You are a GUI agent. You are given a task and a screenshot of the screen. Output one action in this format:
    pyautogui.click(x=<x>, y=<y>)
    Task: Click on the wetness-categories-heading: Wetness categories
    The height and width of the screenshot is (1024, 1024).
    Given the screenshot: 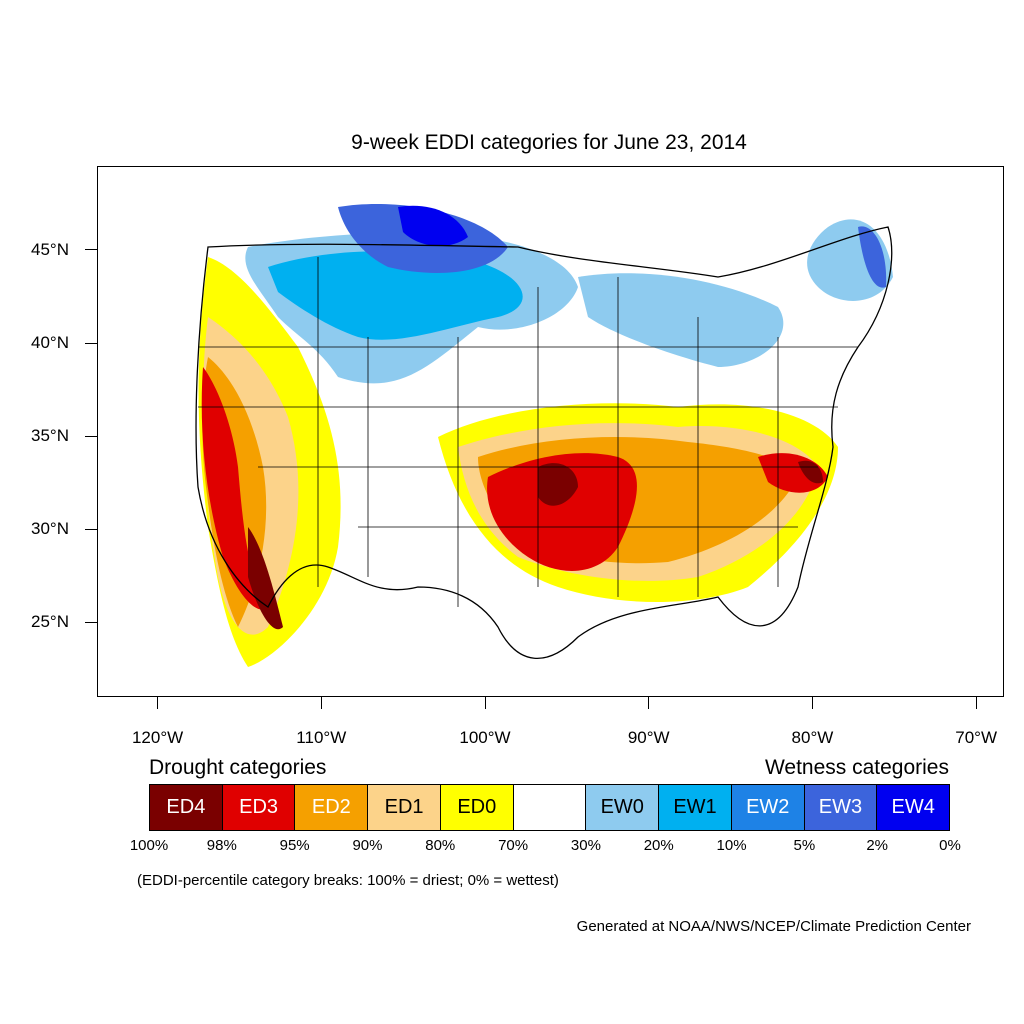 What is the action you would take?
    pyautogui.click(x=856, y=767)
    